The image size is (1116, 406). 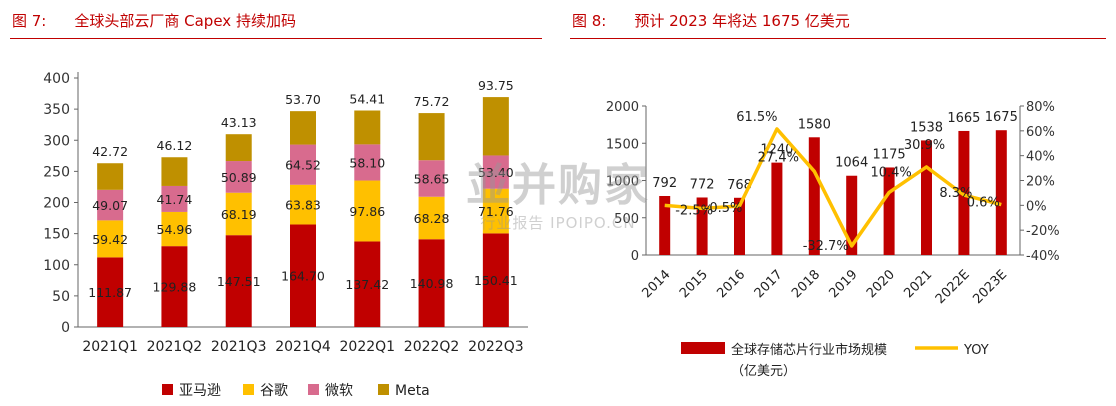 I want to click on data-label-microsoft: 58.65, so click(x=432, y=178).